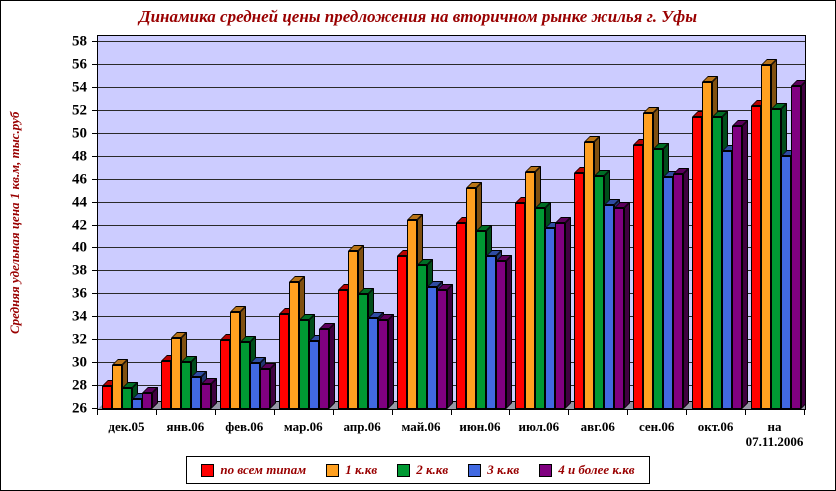 Image resolution: width=836 pixels, height=491 pixels. What do you see at coordinates (79, 270) in the screenshot?
I see `y-tick-label: 38` at bounding box center [79, 270].